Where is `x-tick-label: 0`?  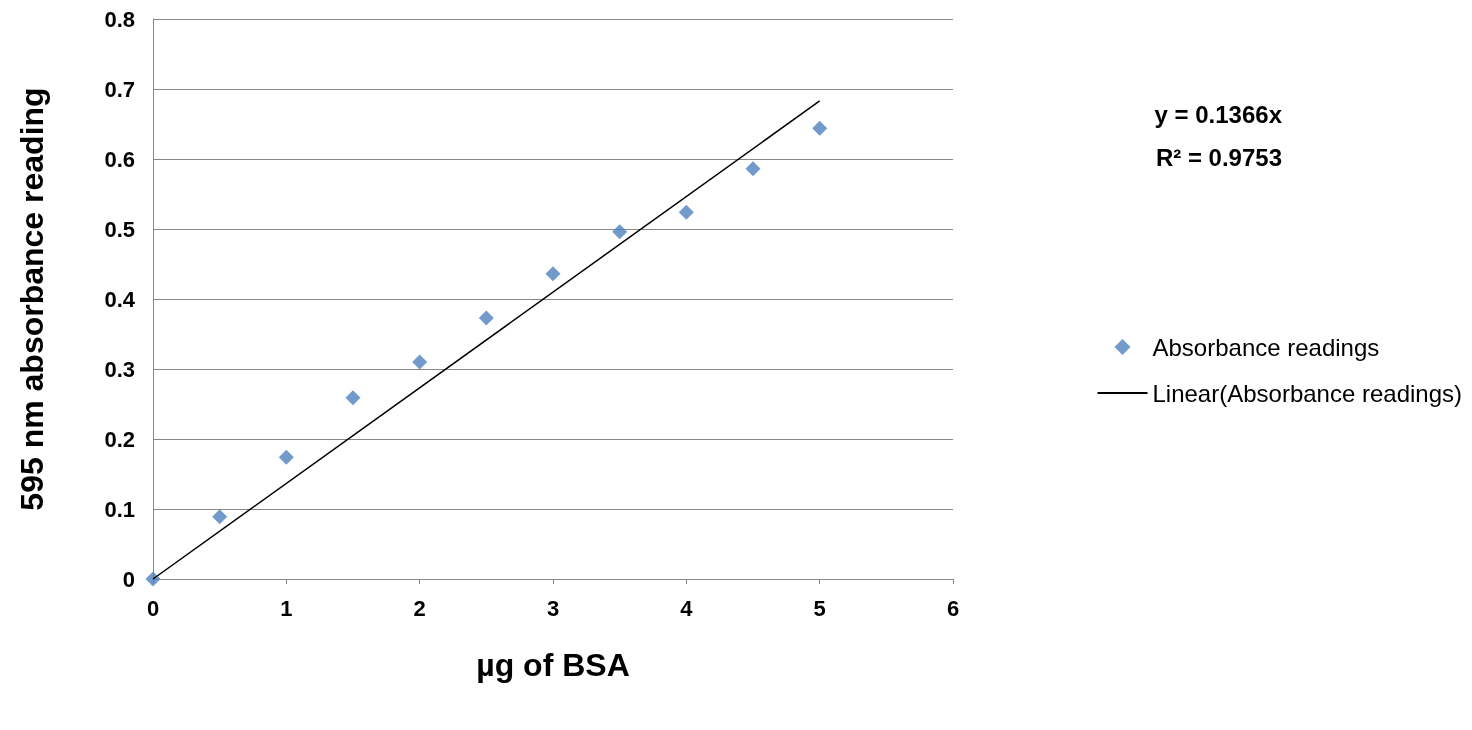
x-tick-label: 0 is located at coordinates (153, 608).